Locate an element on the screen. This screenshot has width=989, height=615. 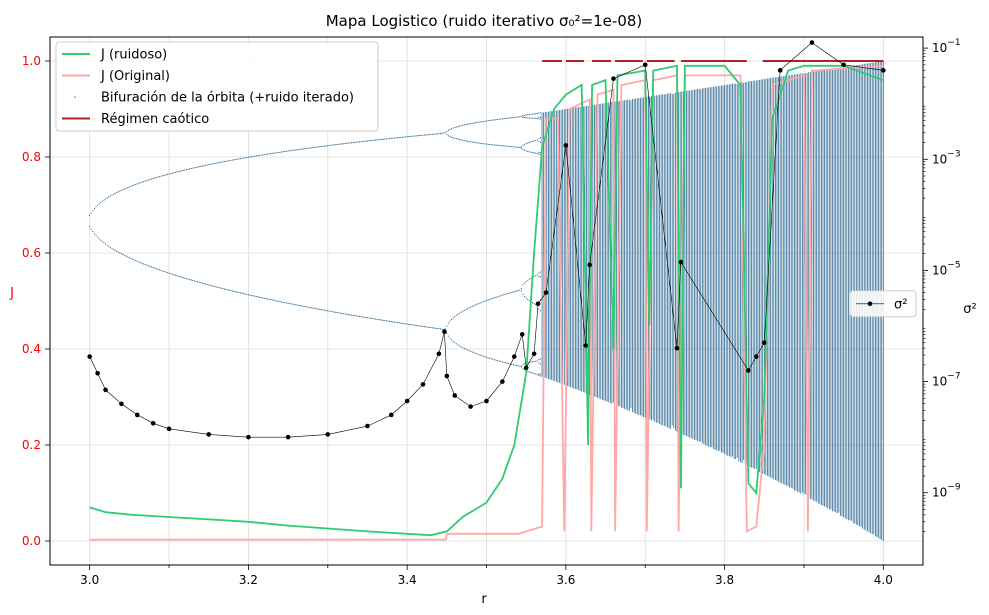
y-tick-label-right: 10−1 is located at coordinates (946, 46).